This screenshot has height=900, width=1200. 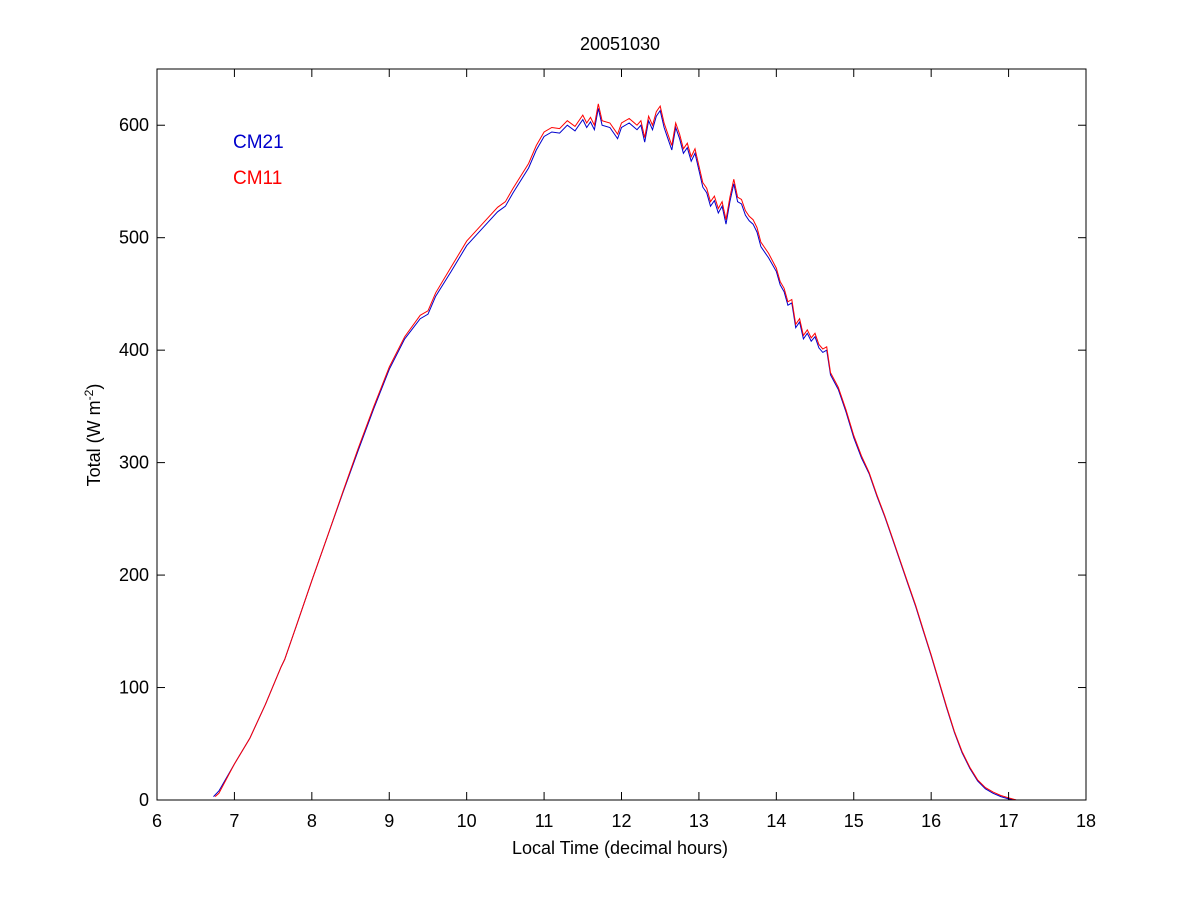 What do you see at coordinates (1009, 821) in the screenshot?
I see `x-tick-label: 17` at bounding box center [1009, 821].